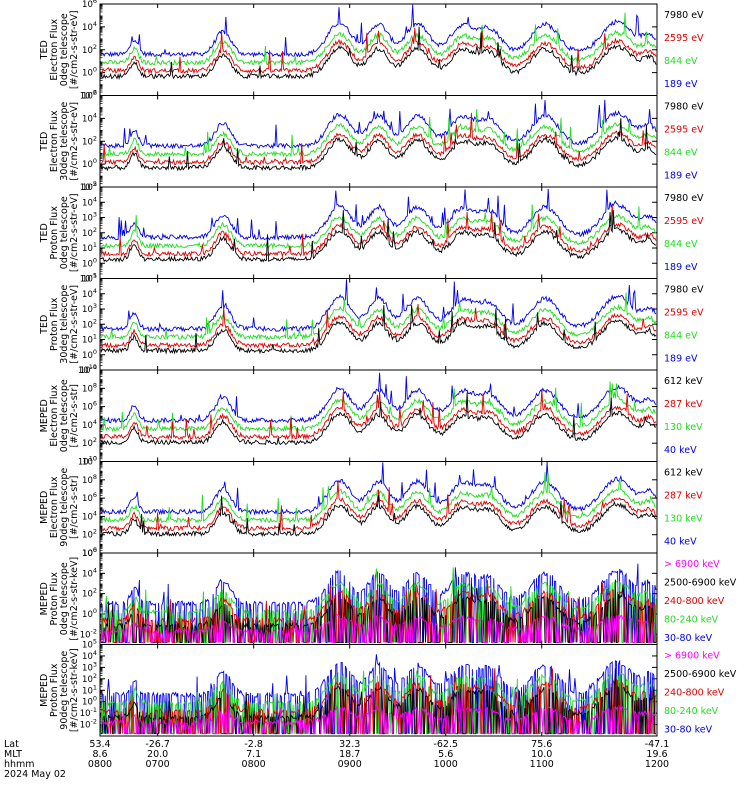  What do you see at coordinates (99, 754) in the screenshot?
I see `x-tick-label-mlt: 8.6` at bounding box center [99, 754].